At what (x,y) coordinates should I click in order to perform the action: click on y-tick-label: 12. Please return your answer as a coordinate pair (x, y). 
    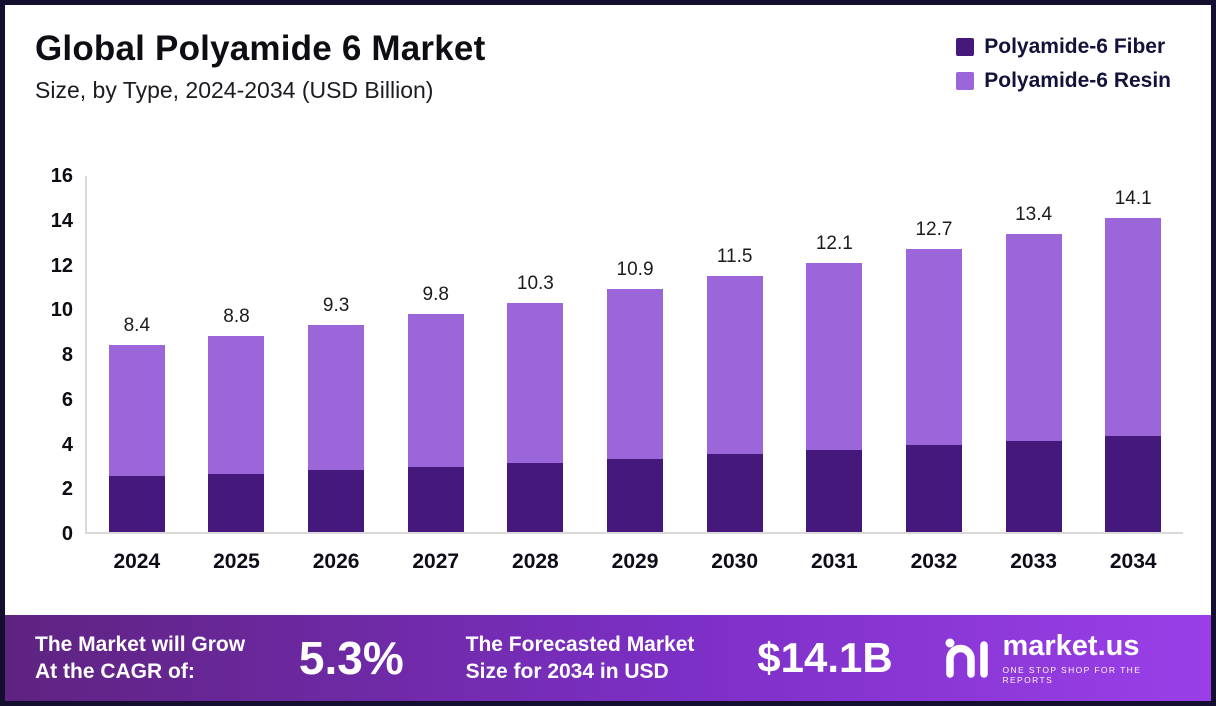
    Looking at the image, I should click on (61, 265).